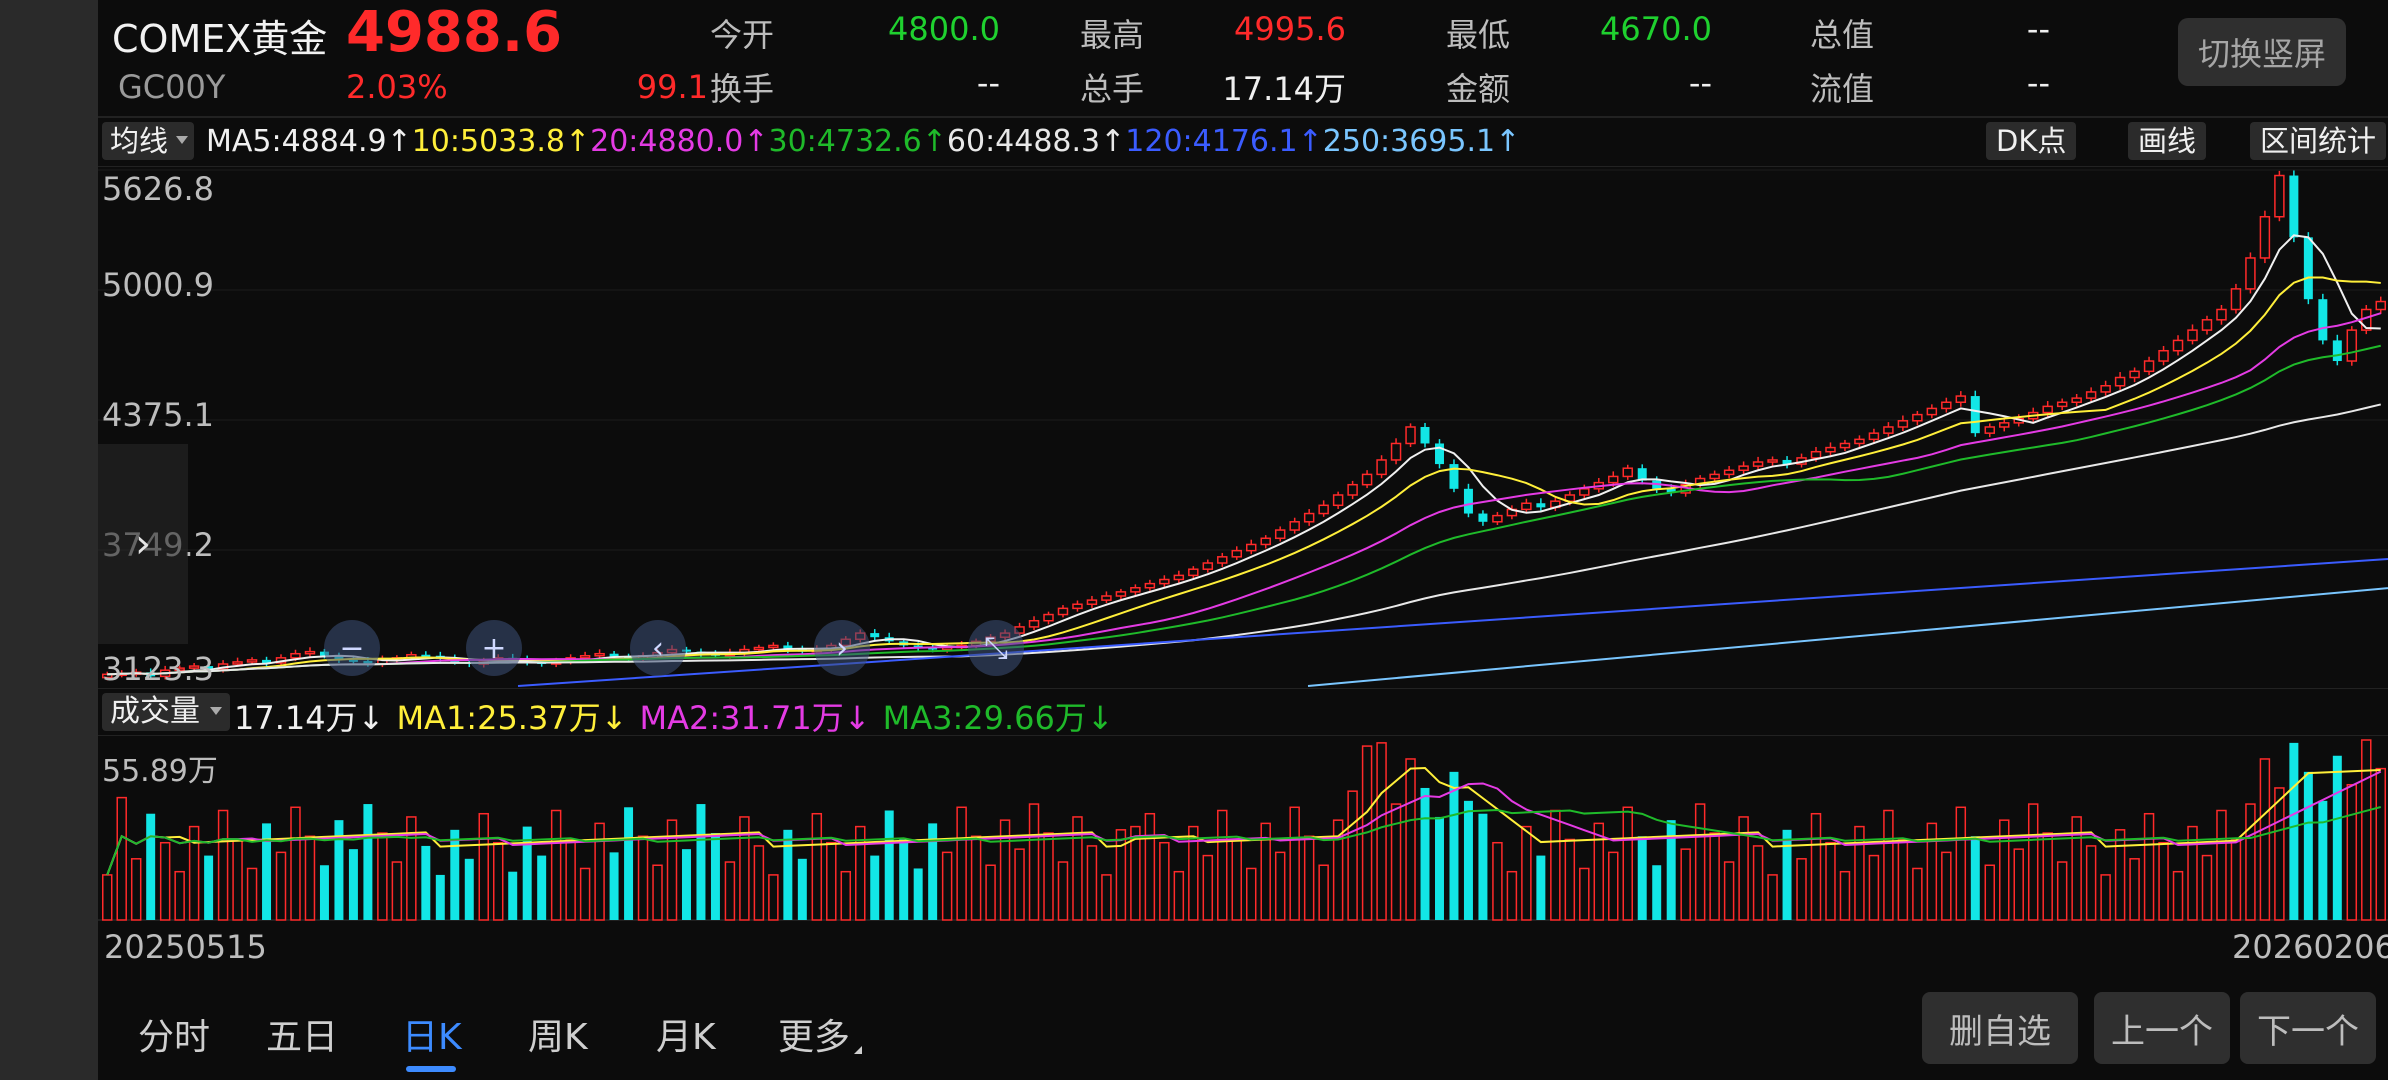 The width and height of the screenshot is (2388, 1080). I want to click on collapse-icon: ⤡, so click(996, 648).